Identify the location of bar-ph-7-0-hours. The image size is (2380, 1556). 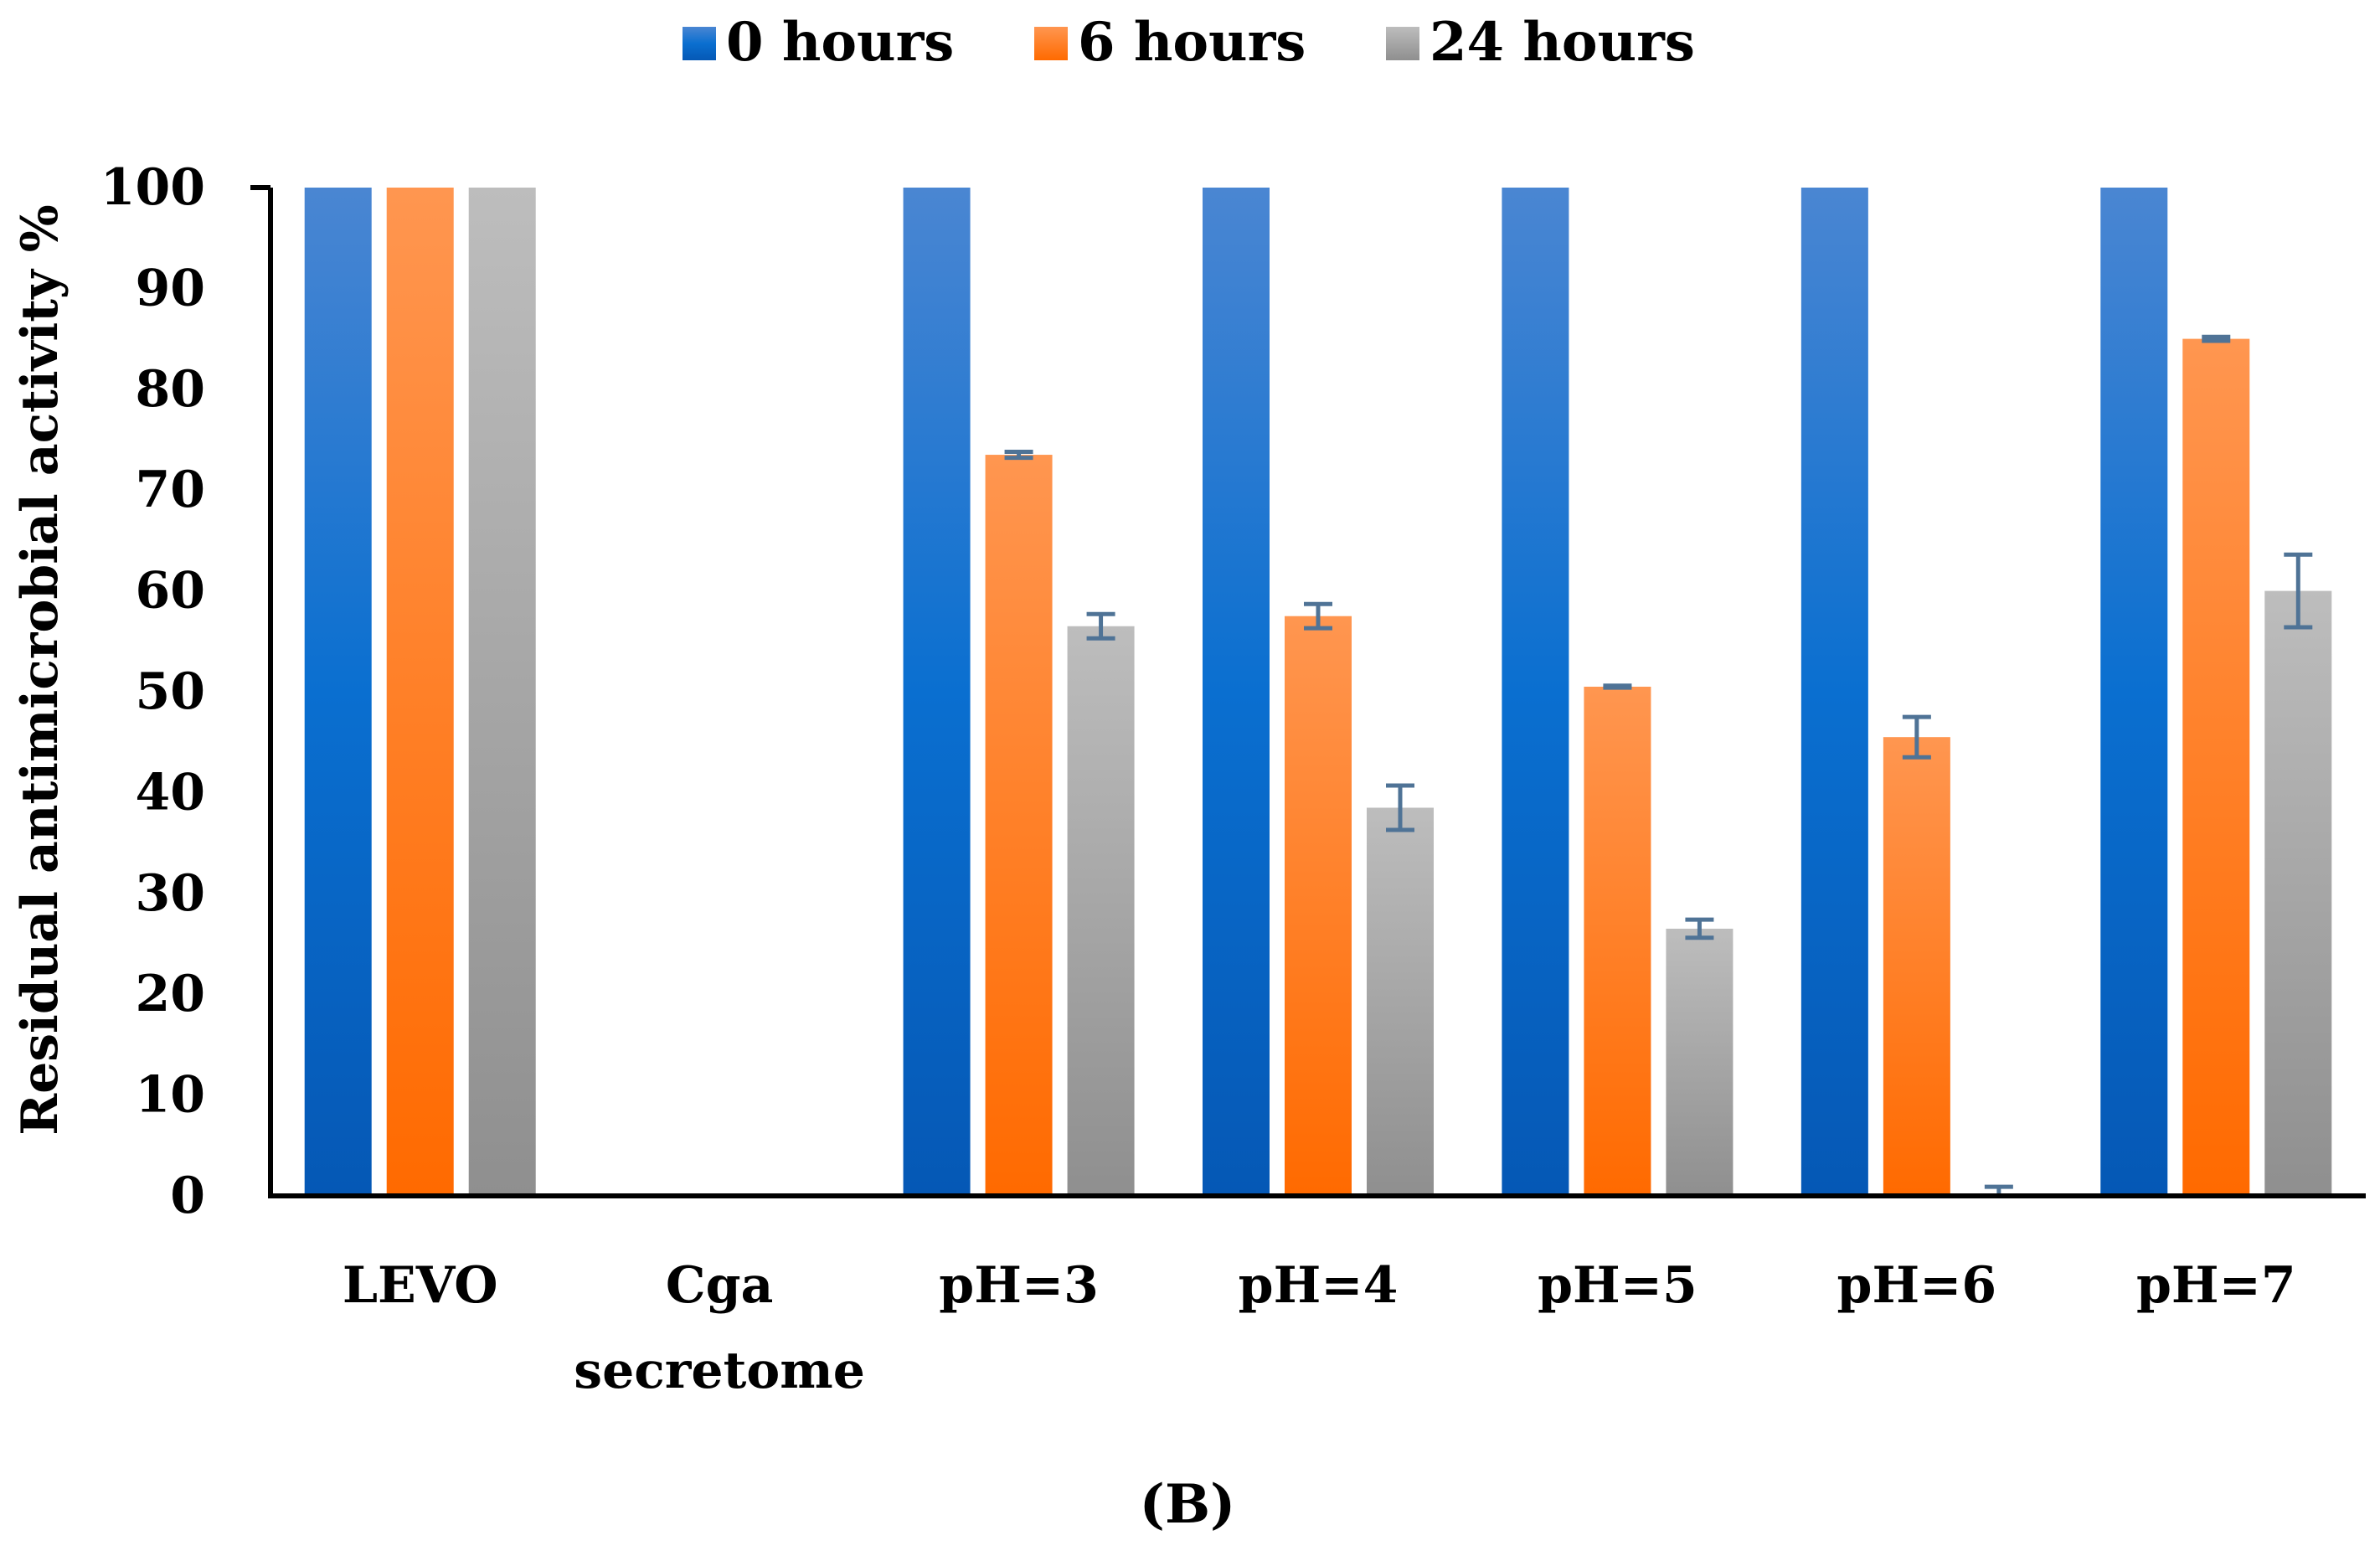
(2134, 692).